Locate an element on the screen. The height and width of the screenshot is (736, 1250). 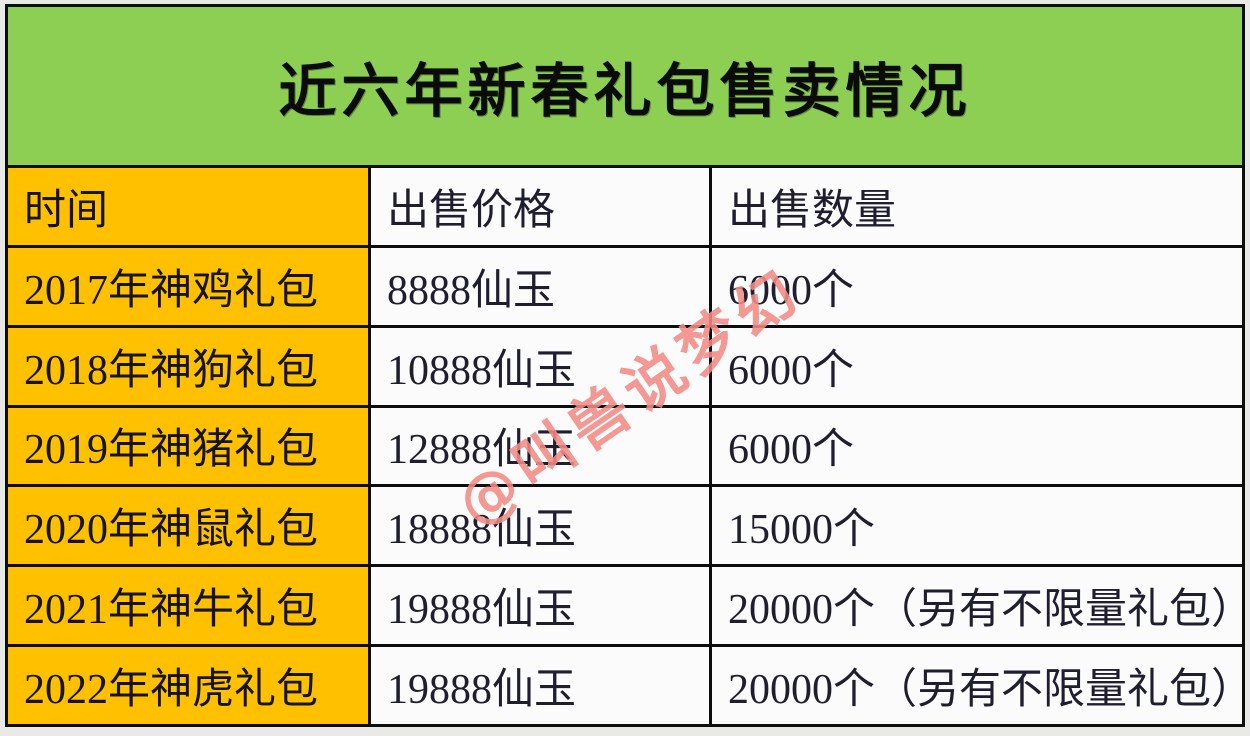
col-header-price: 出售价格 is located at coordinates (540, 206).